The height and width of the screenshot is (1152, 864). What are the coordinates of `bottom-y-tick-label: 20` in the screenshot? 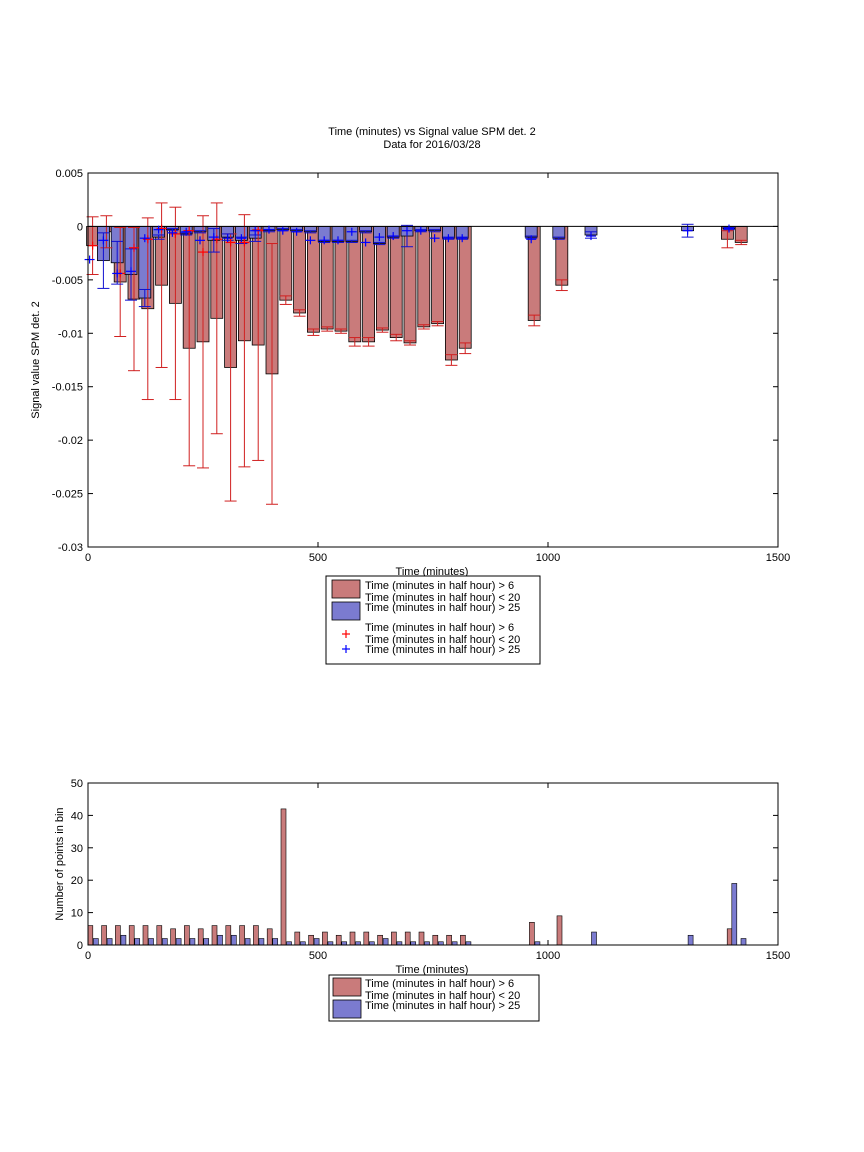 It's located at (77, 881).